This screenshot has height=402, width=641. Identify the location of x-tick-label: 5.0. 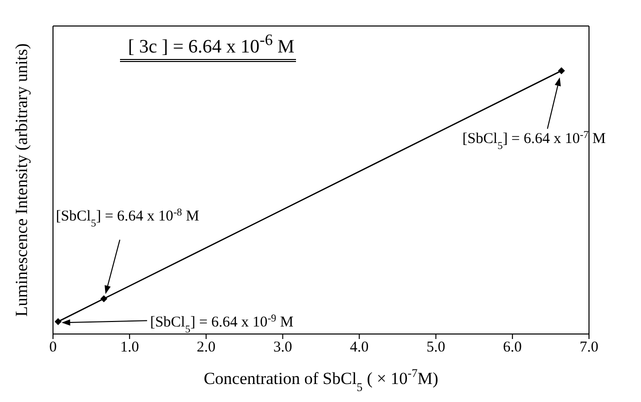
(436, 348).